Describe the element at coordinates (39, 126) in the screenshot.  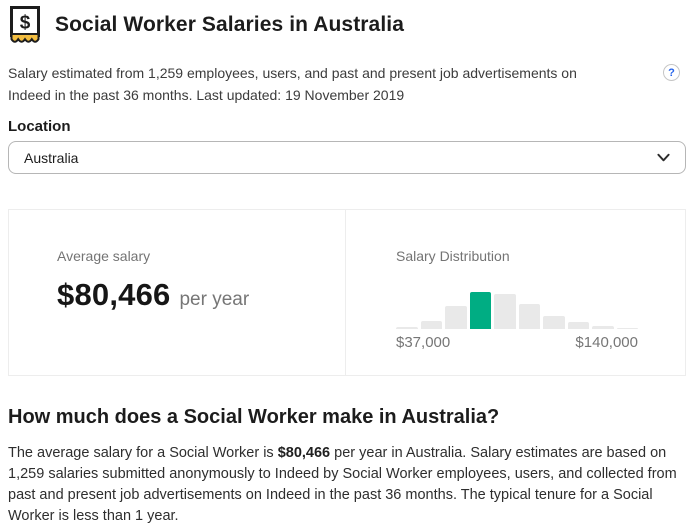
I see `location-label: Location` at that location.